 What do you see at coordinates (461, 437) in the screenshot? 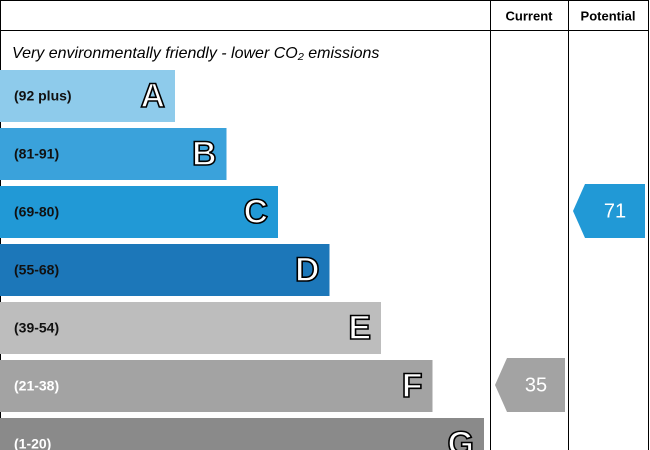
I see `band-letter: G` at bounding box center [461, 437].